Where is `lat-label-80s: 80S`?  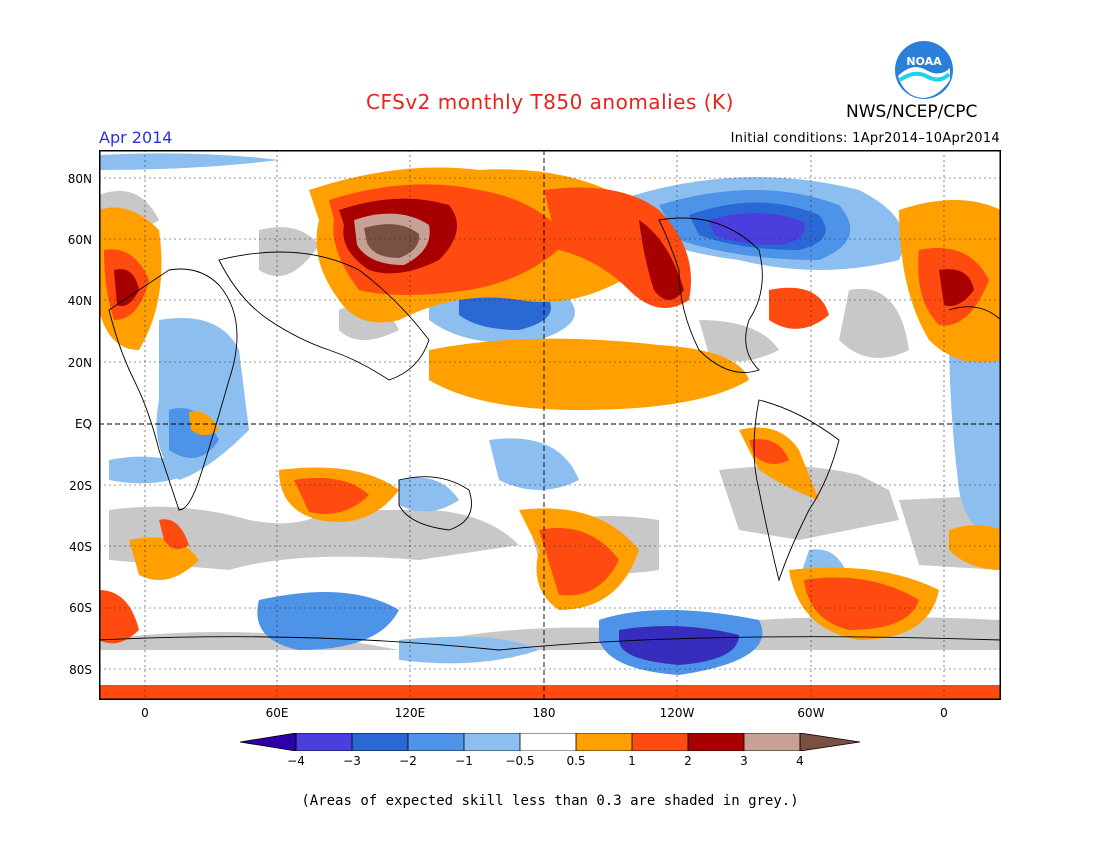 lat-label-80s: 80S is located at coordinates (80, 670).